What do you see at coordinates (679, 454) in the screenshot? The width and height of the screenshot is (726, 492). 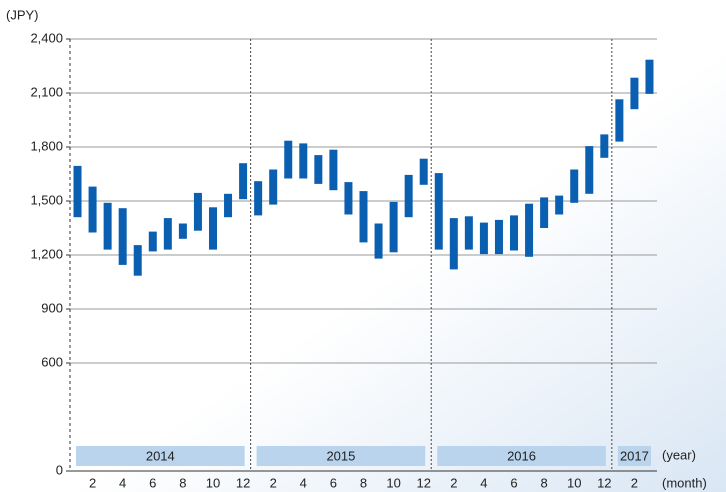 I see `year-unit: (year)` at bounding box center [679, 454].